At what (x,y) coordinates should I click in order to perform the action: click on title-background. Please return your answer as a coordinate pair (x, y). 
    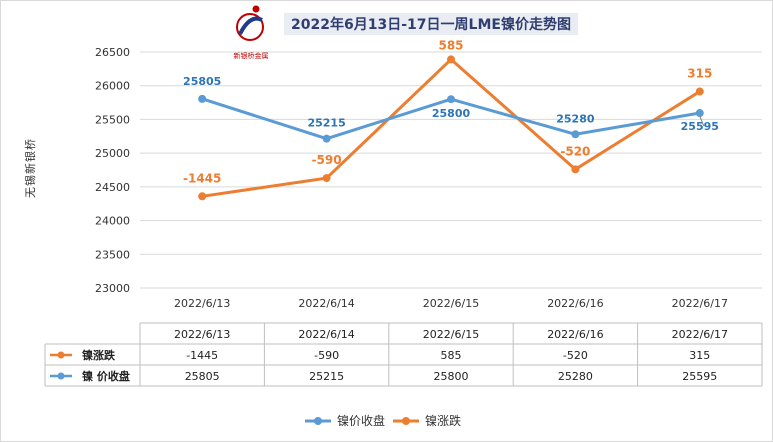
    Looking at the image, I should click on (431, 24).